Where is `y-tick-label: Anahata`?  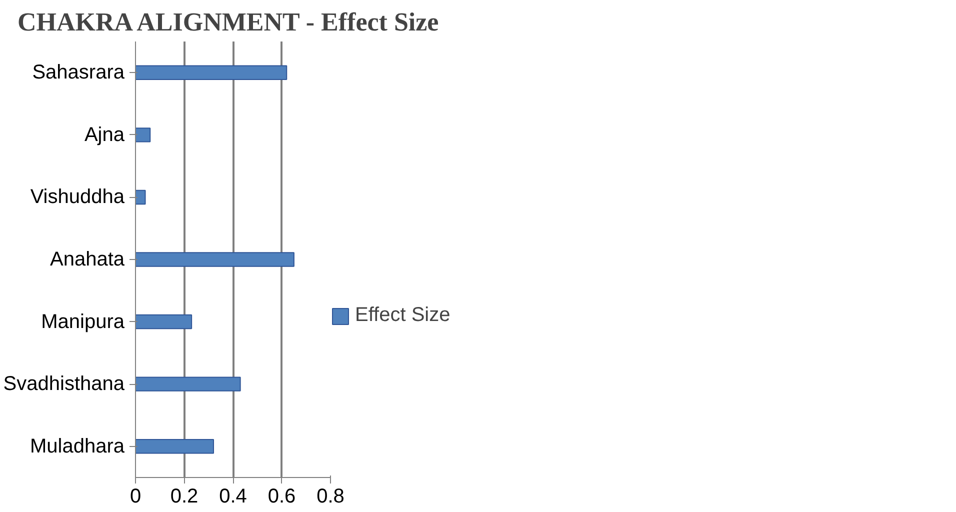 y-tick-label: Anahata is located at coordinates (88, 259).